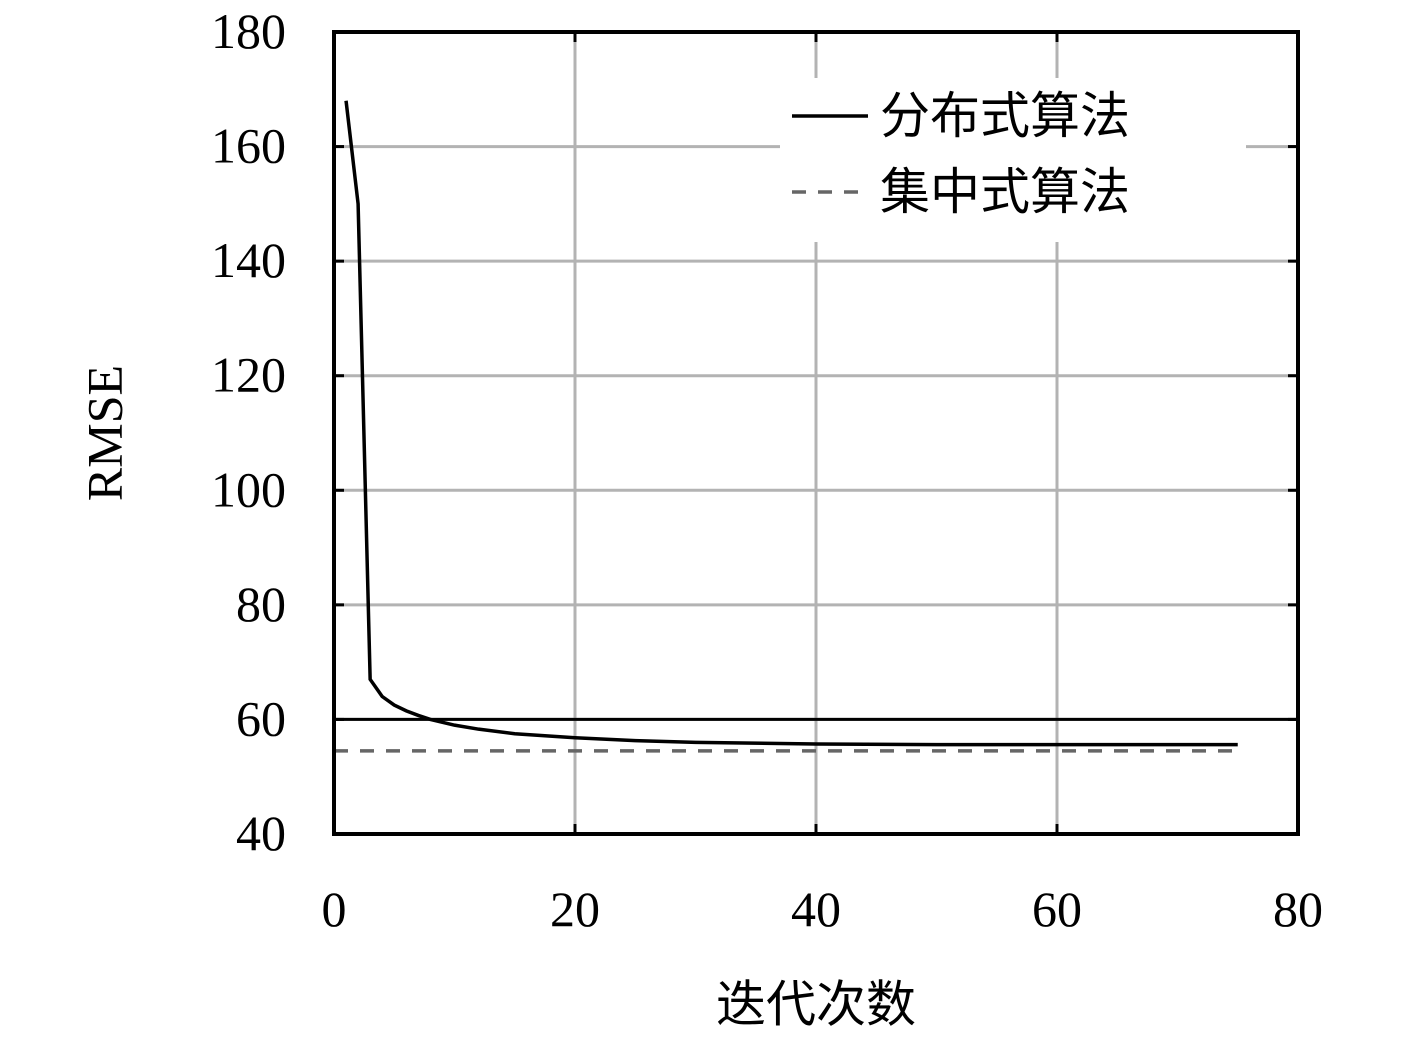 The width and height of the screenshot is (1417, 1051). Describe the element at coordinates (575, 909) in the screenshot. I see `x-tick-label: 20` at that location.